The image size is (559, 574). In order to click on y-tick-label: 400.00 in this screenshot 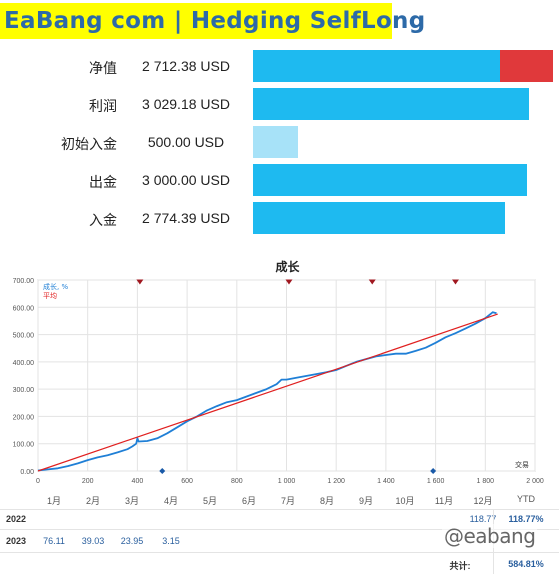, I will do `click(24, 363)`.